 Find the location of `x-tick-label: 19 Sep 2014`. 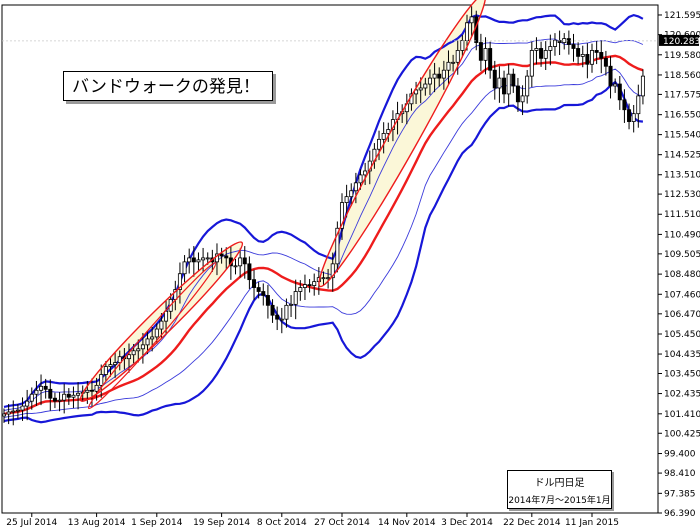

x-tick-label: 19 Sep 2014 is located at coordinates (221, 523).